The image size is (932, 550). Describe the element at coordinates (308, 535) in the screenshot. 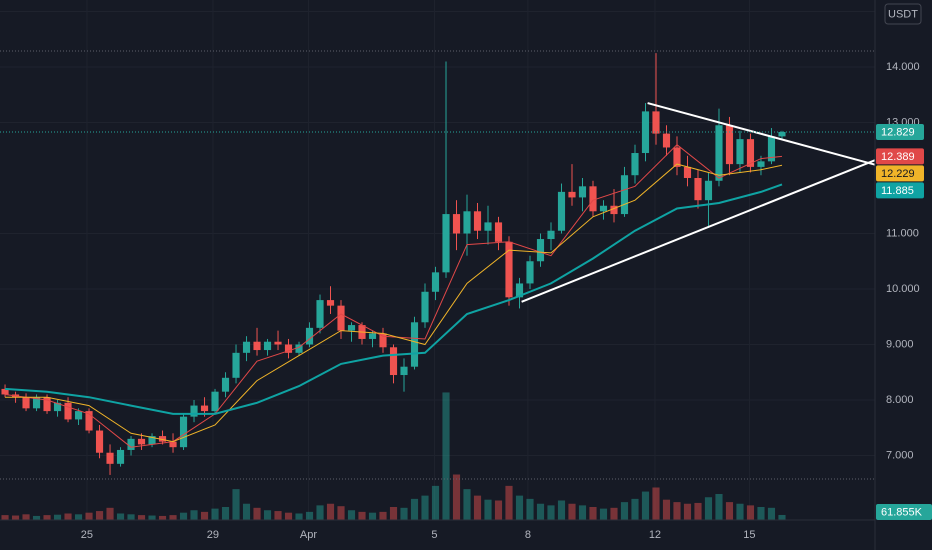

I see `x-tick-label: Apr` at that location.